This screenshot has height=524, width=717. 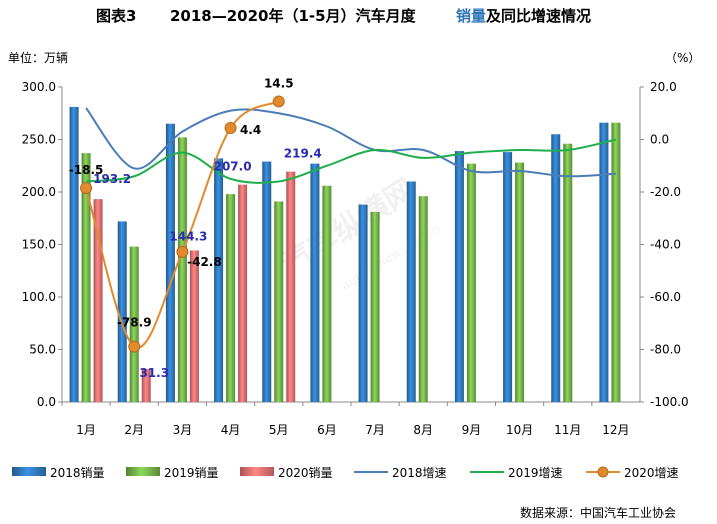 I want to click on bar-2020销量-3月, so click(x=194, y=326).